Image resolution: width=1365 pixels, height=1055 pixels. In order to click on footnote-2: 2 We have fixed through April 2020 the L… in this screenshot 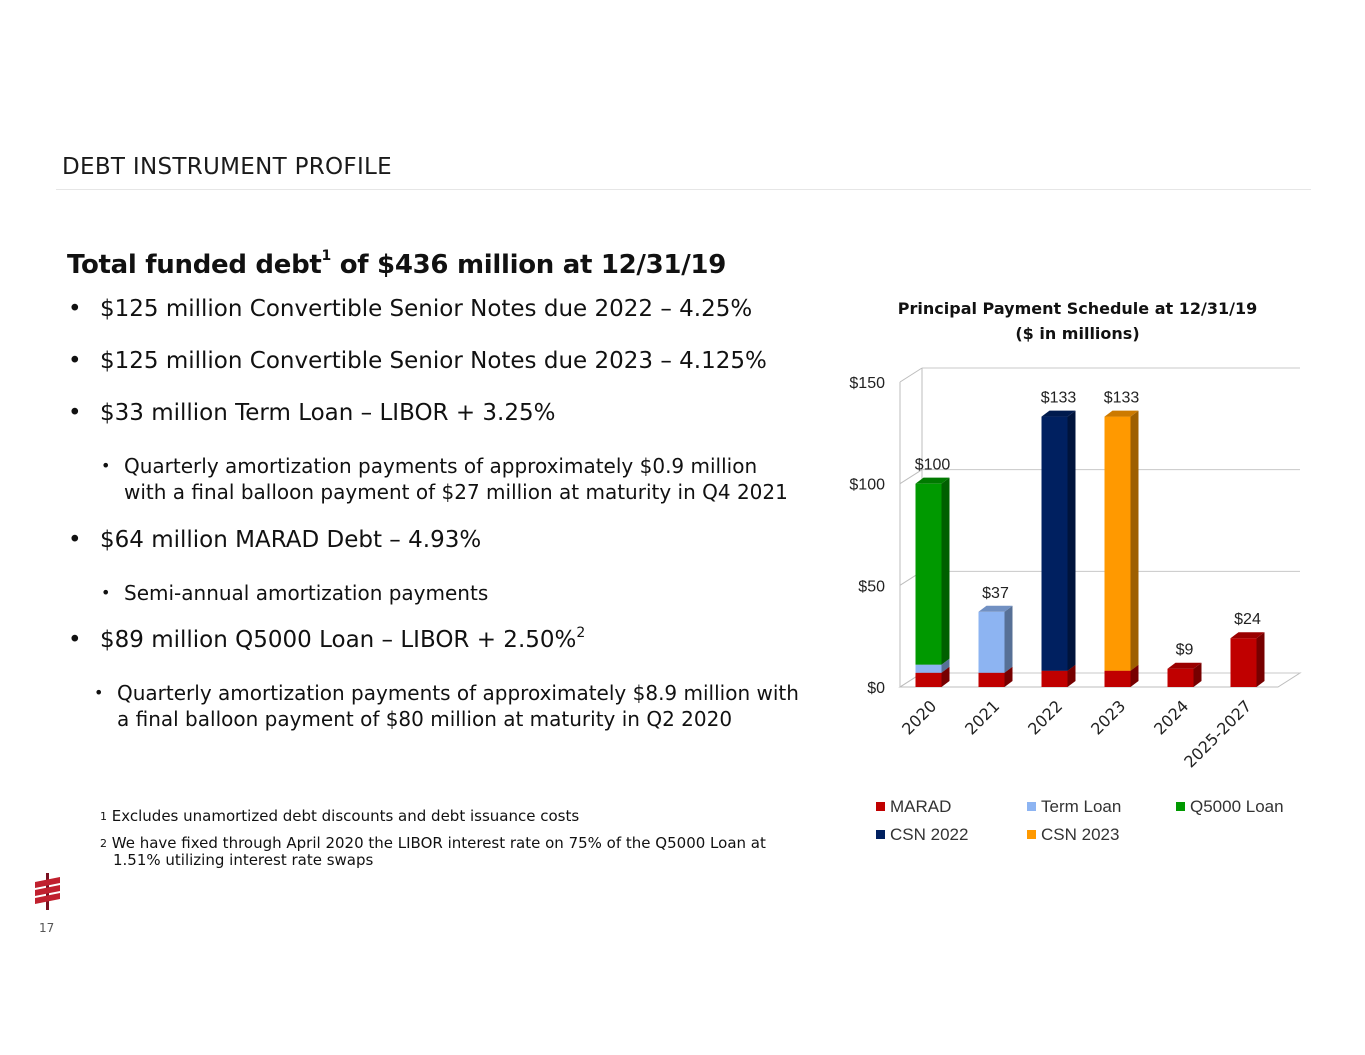, I will do `click(433, 852)`.